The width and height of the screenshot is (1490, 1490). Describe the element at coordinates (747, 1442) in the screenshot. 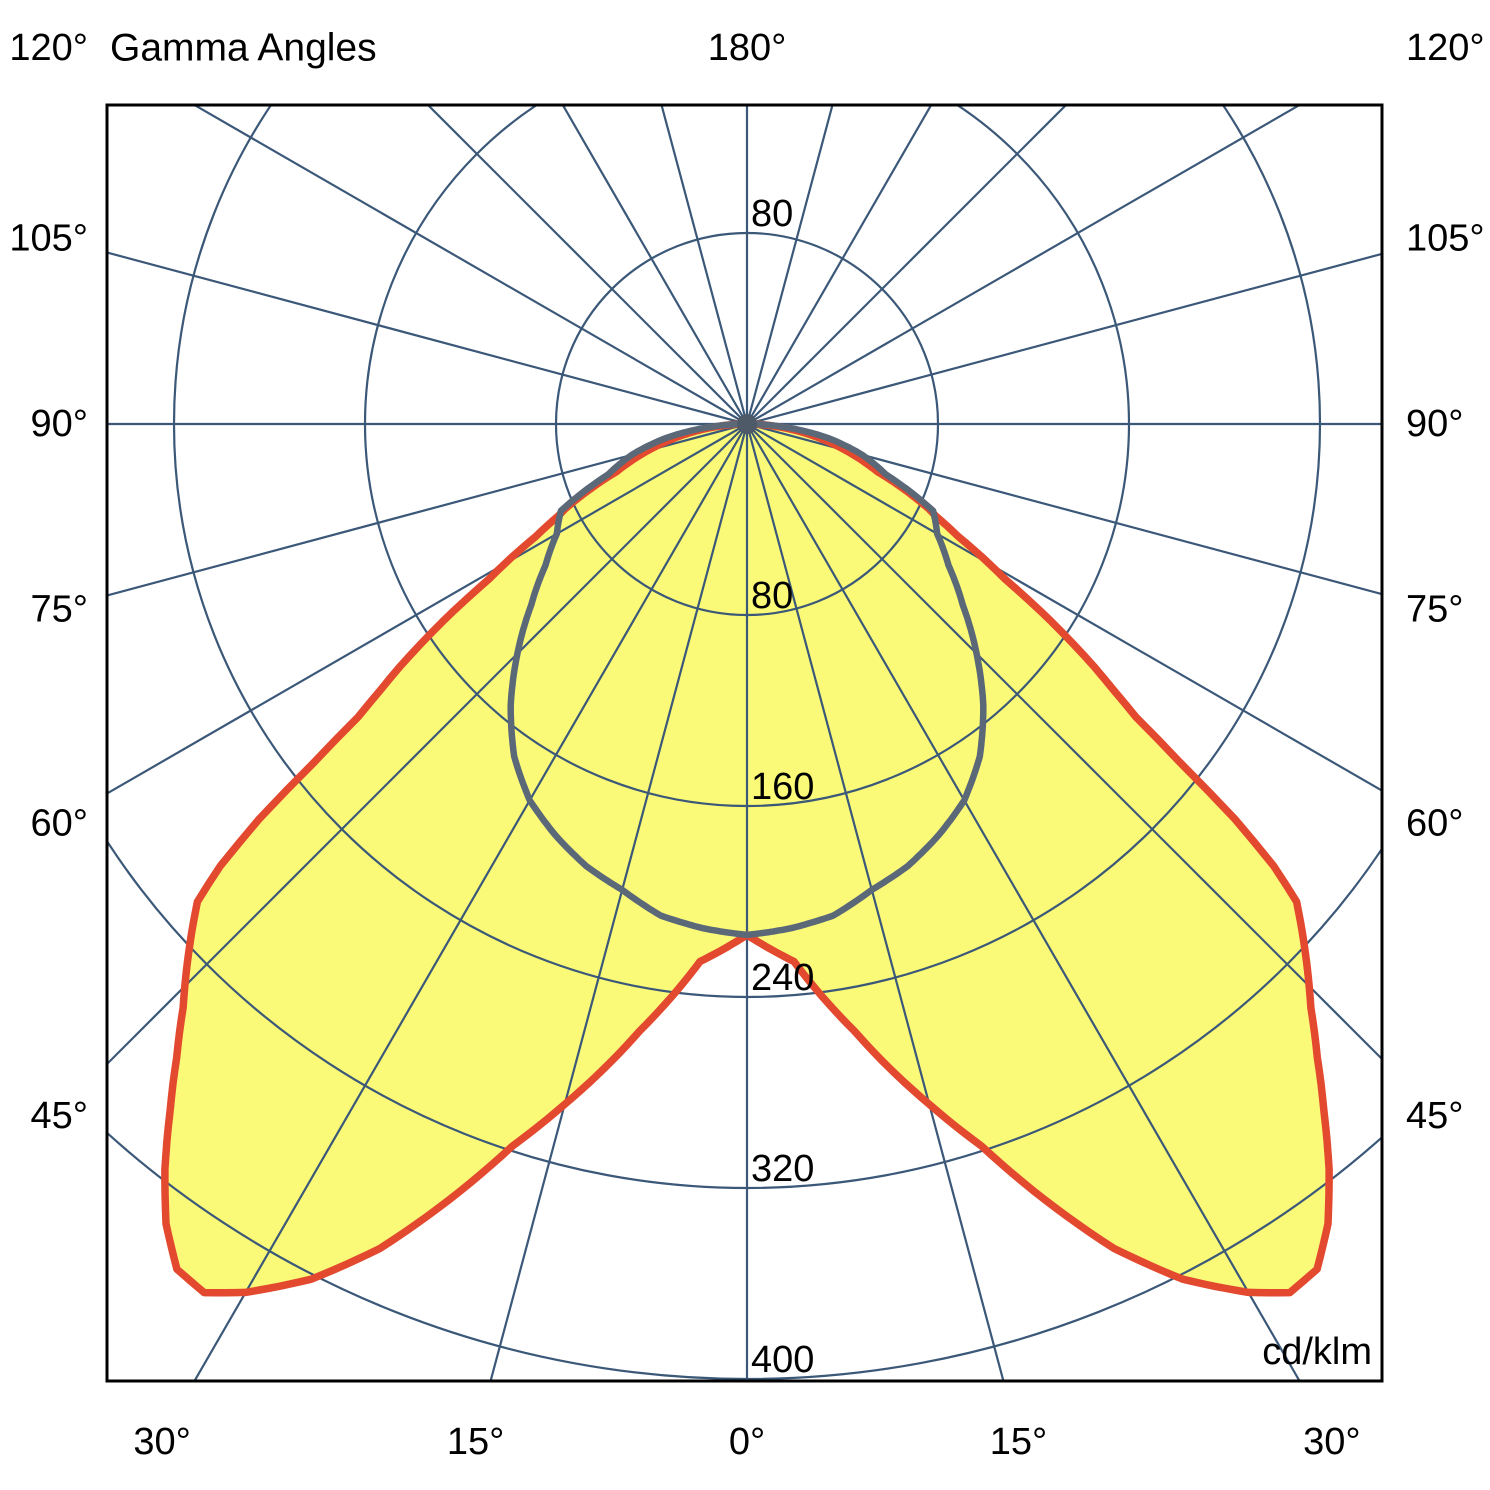

I see `angle-label-bottom-2: 0°` at that location.